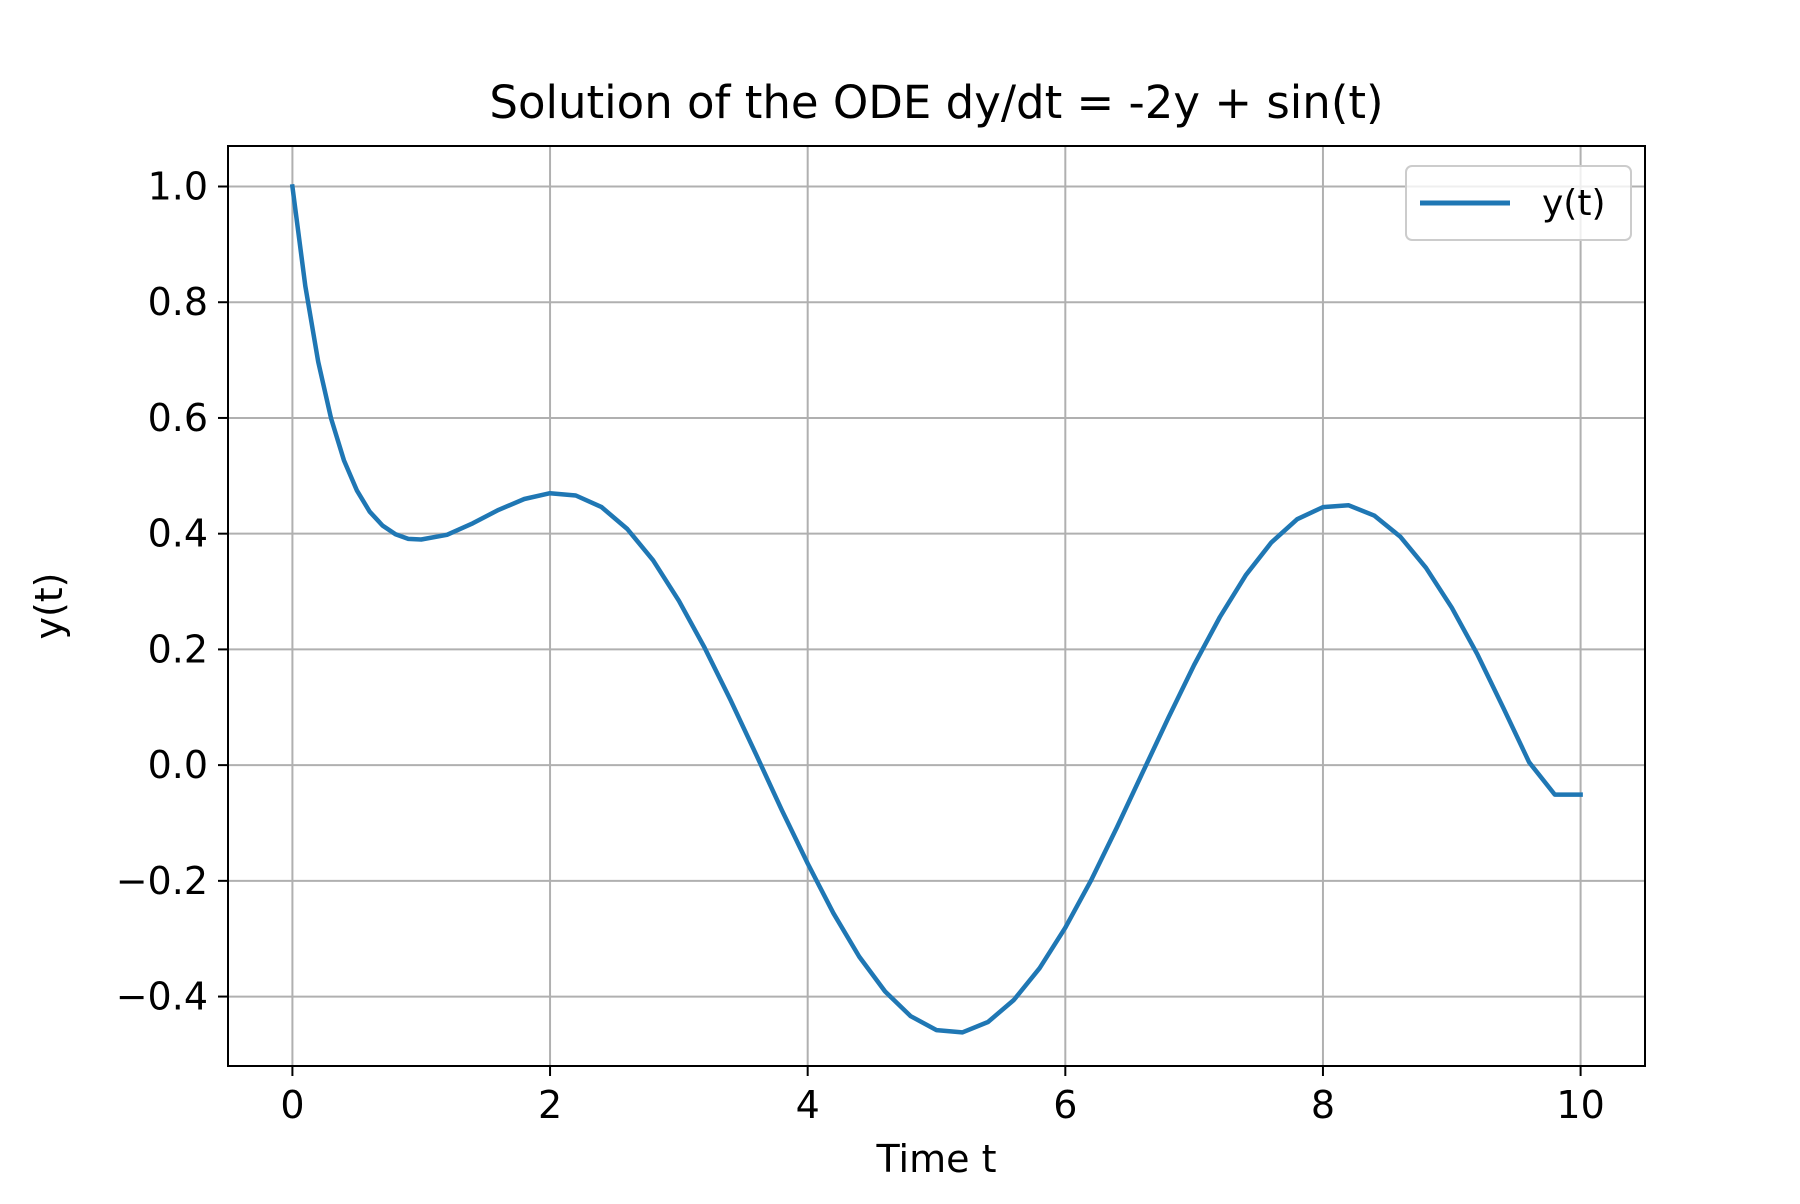 The image size is (1800, 1204). What do you see at coordinates (936, 1159) in the screenshot?
I see `x-axis-label: Time t` at bounding box center [936, 1159].